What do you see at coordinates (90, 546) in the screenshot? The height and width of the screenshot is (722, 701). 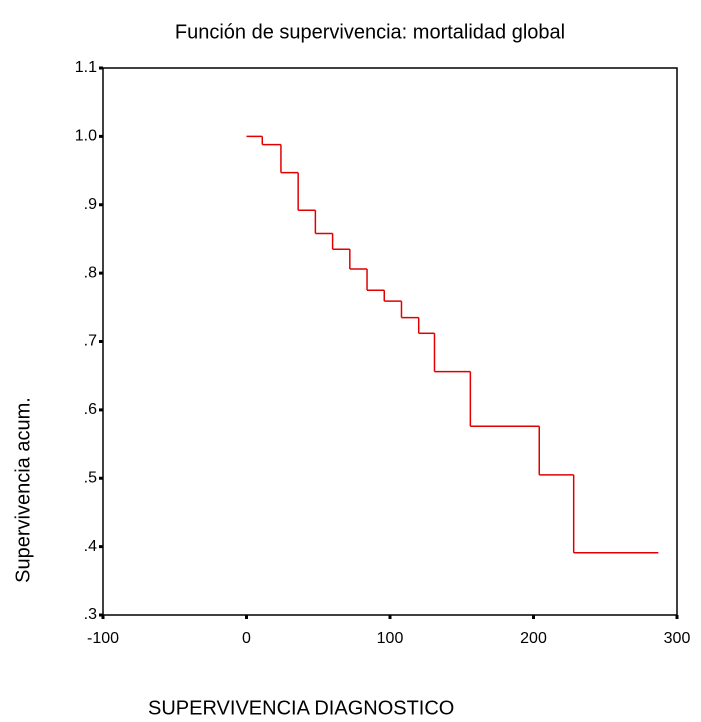 I see `y-tick-label: .4` at bounding box center [90, 546].